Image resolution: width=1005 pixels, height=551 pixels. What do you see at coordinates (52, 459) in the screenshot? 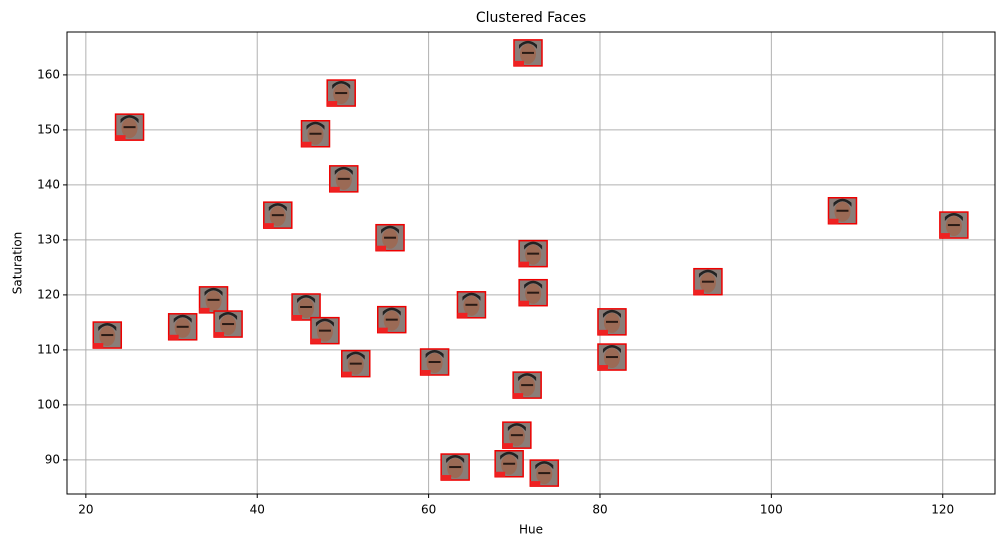
I see `y-tick-label: 90` at bounding box center [52, 459].